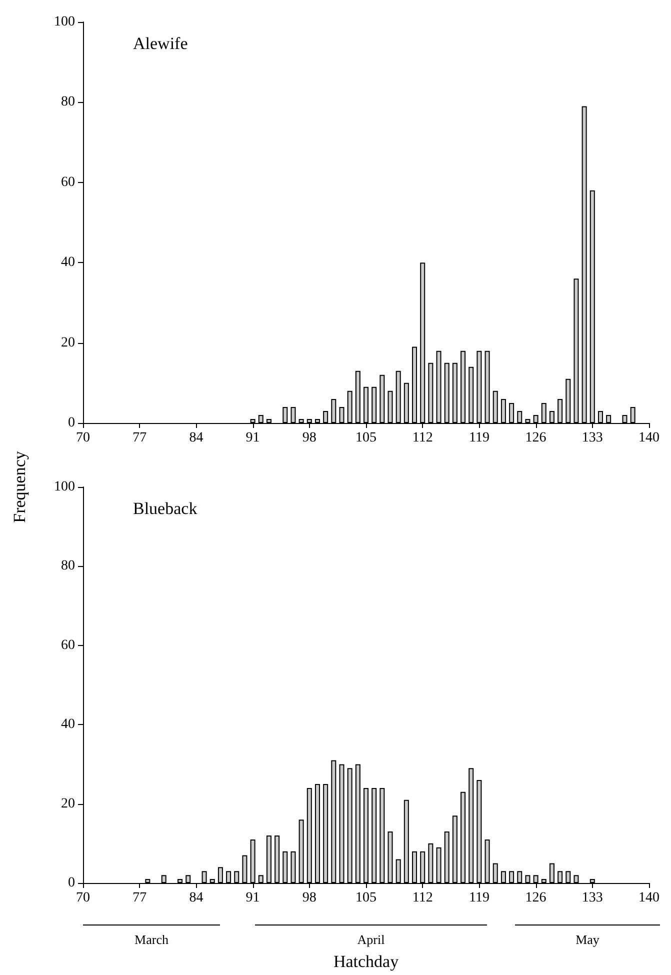 This screenshot has width=671, height=975. I want to click on y-axis-title: Frequency, so click(20, 487).